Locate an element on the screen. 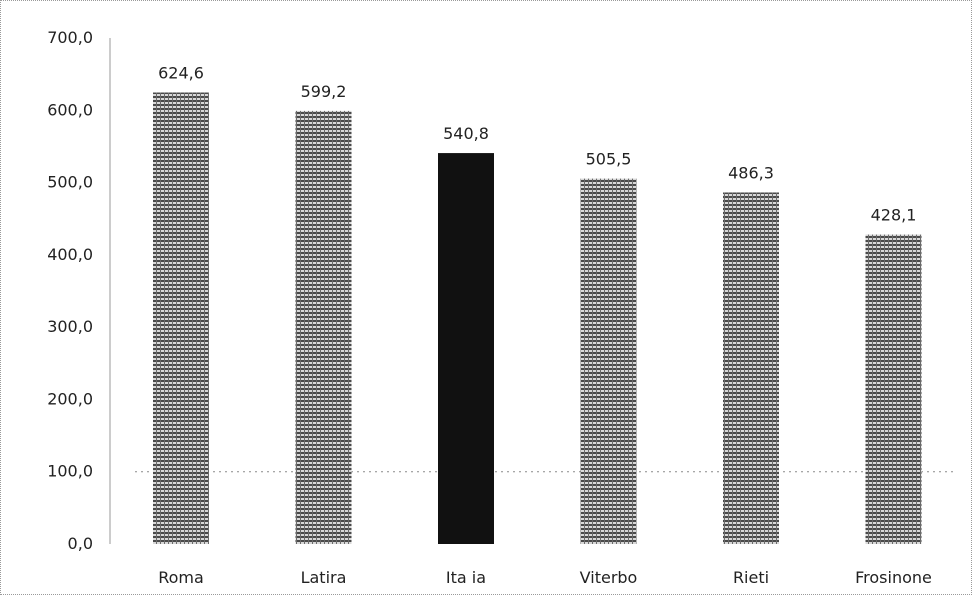 The image size is (972, 595). bar-value-label: 505,5 is located at coordinates (609, 159).